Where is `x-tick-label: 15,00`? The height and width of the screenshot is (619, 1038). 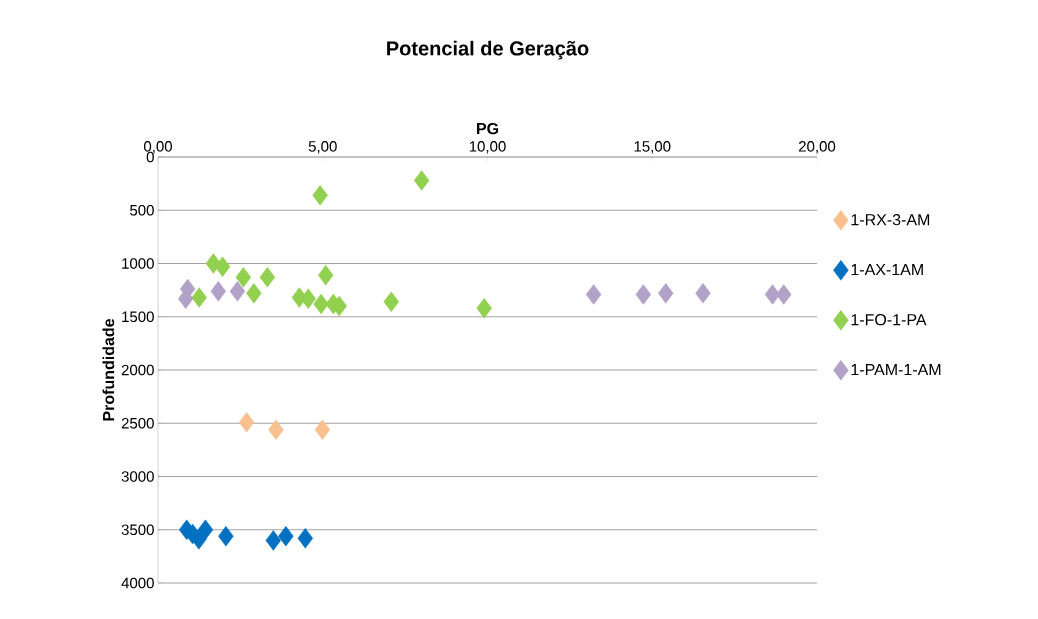
x-tick-label: 15,00 is located at coordinates (652, 147).